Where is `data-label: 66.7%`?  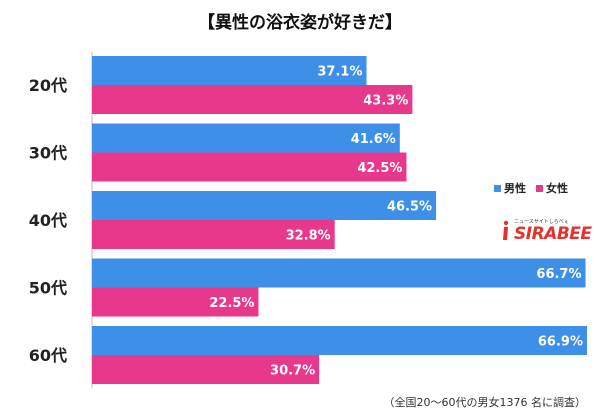
data-label: 66.7% is located at coordinates (558, 274).